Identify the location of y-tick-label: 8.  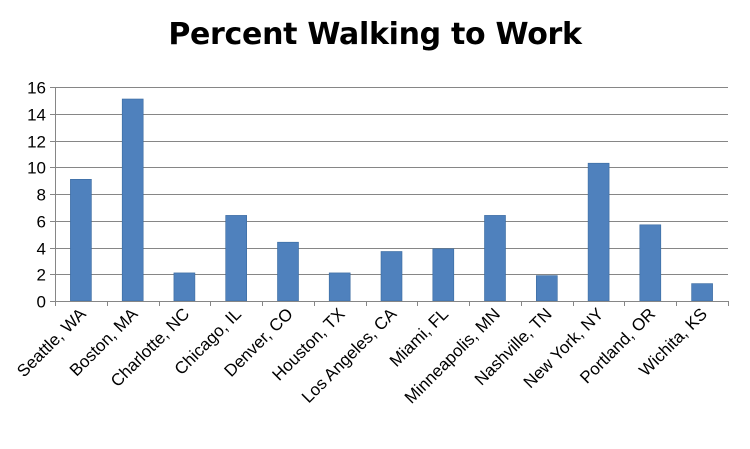
(41, 195).